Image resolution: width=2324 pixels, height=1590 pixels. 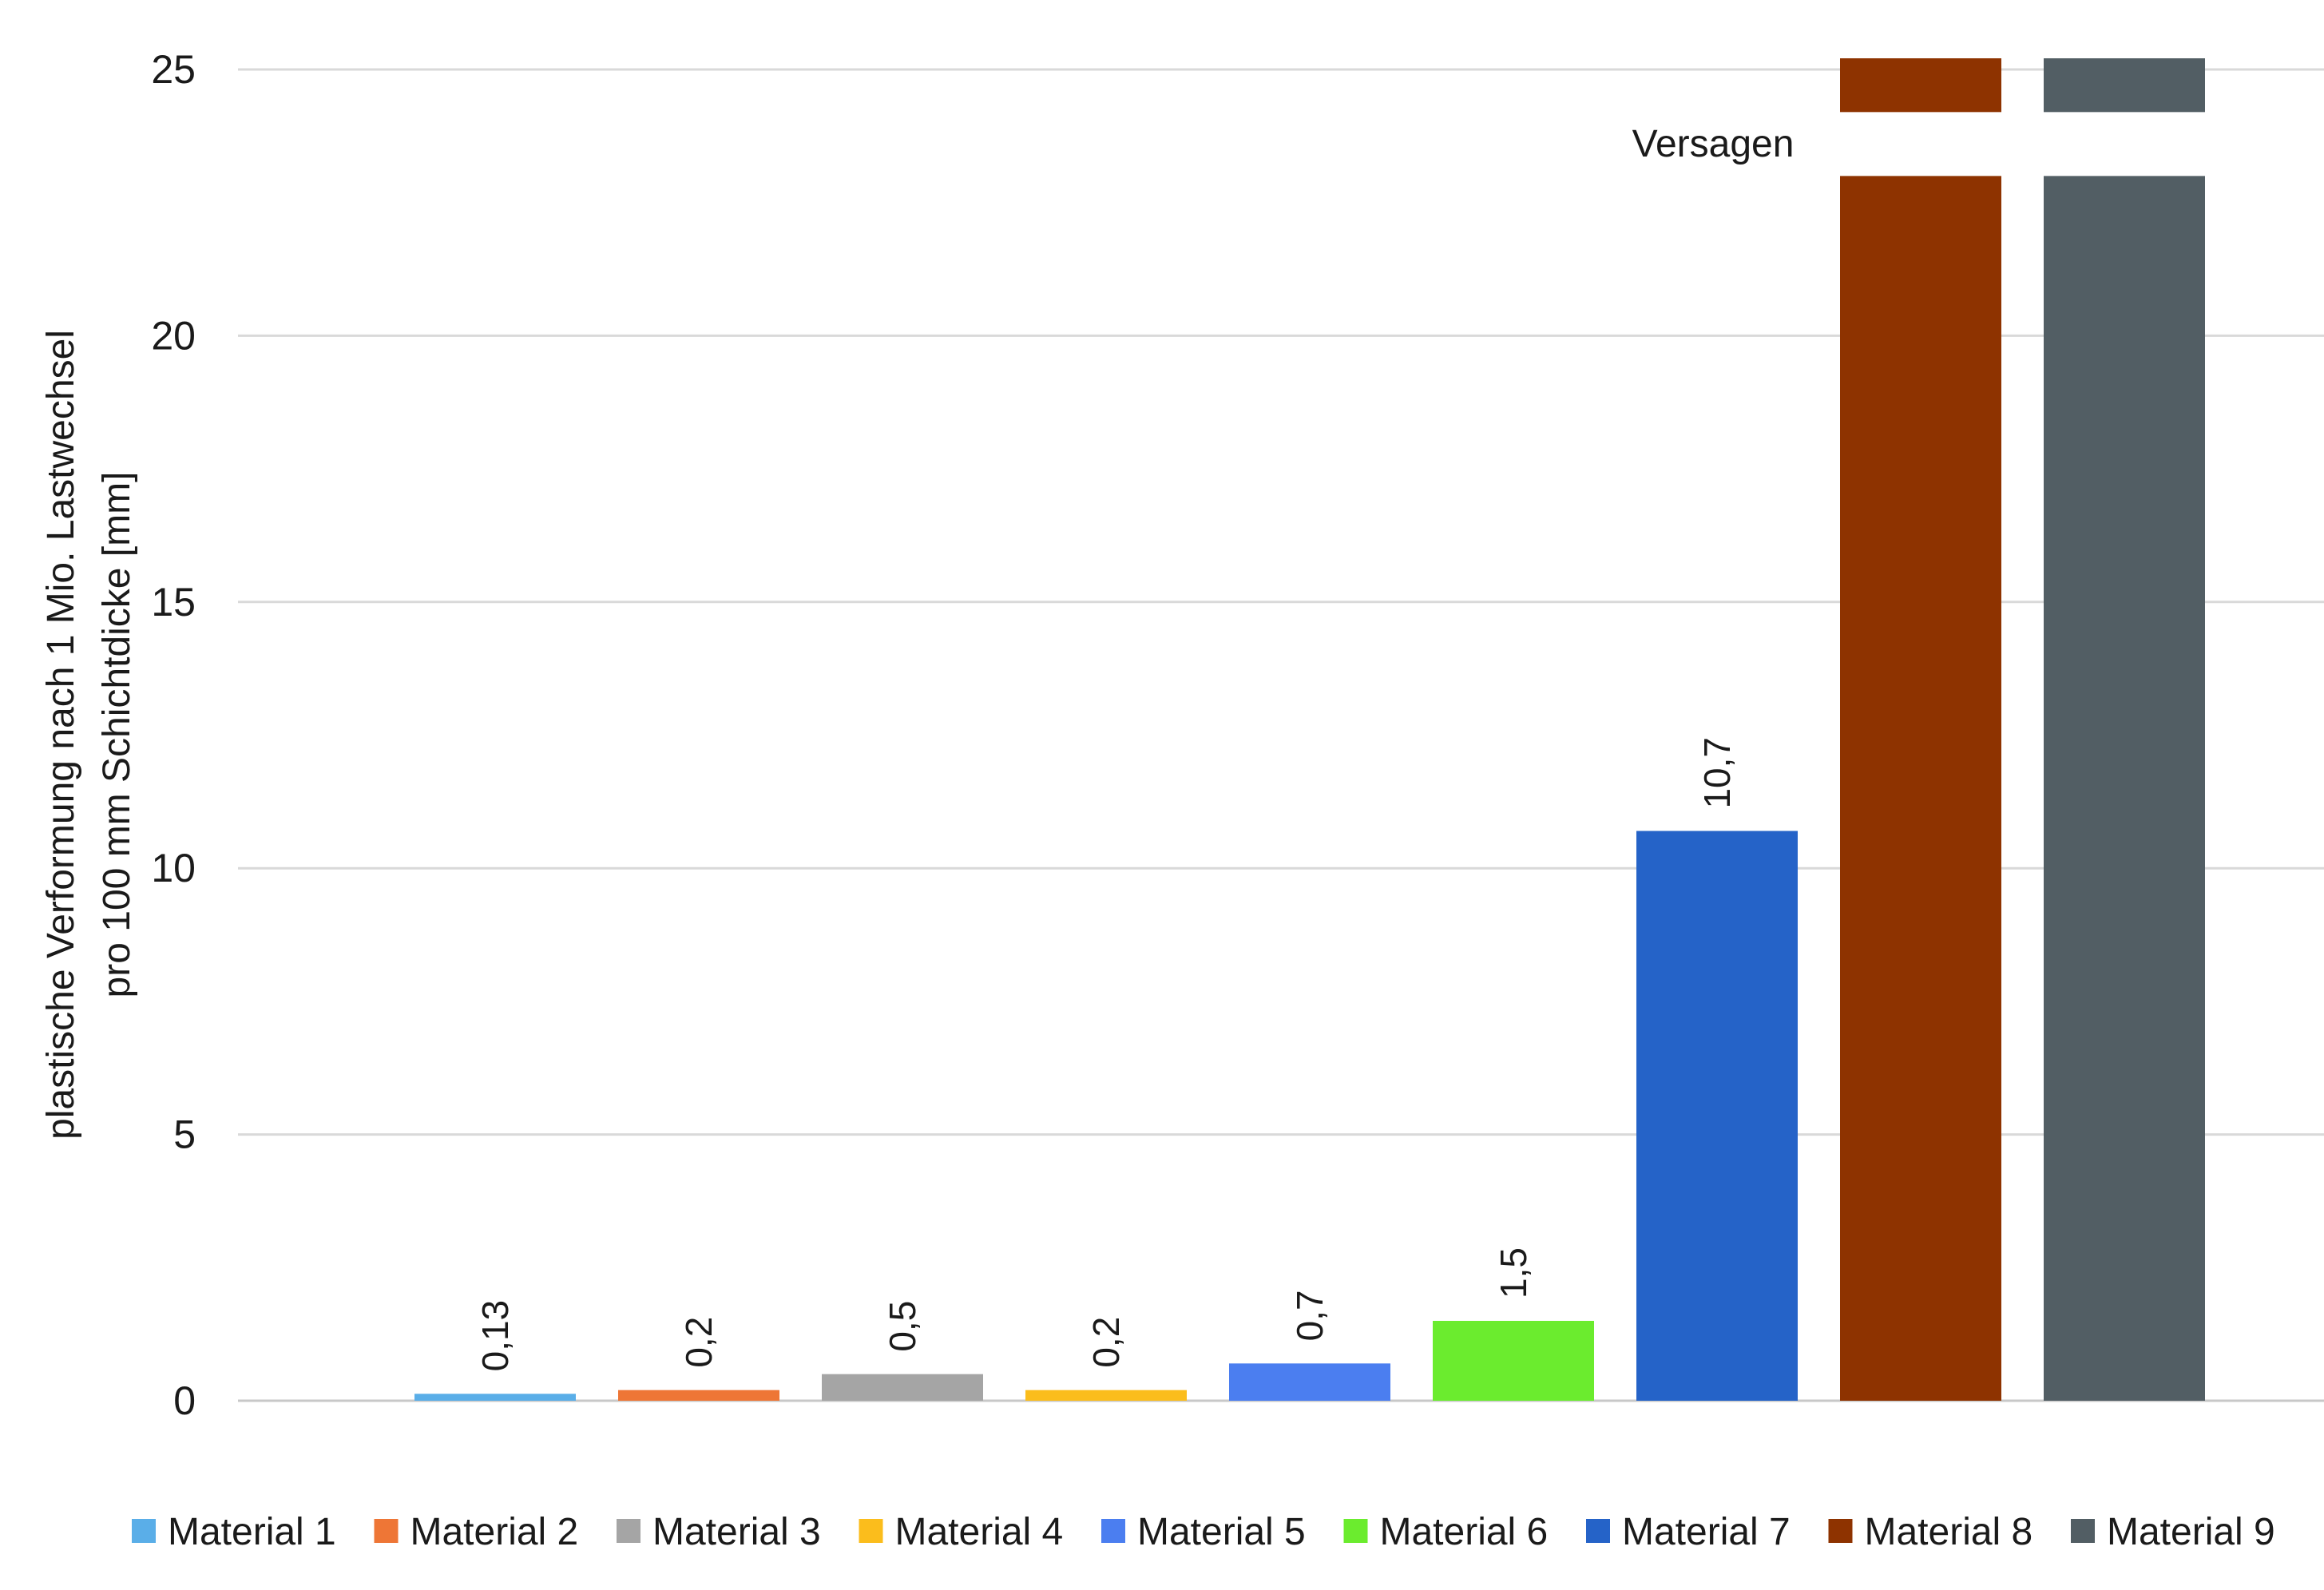 What do you see at coordinates (1717, 773) in the screenshot?
I see `data-label-7: 10,7` at bounding box center [1717, 773].